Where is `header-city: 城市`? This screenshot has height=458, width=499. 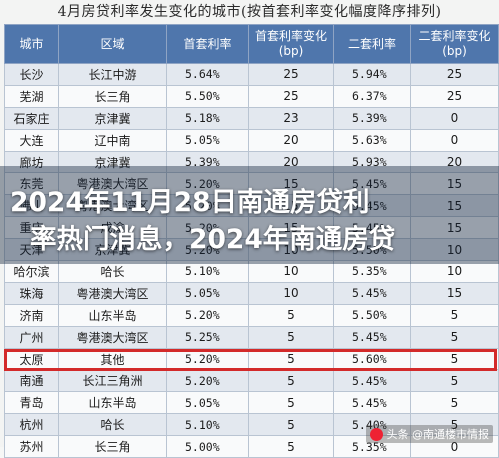 header-city: 城市 is located at coordinates (31, 44).